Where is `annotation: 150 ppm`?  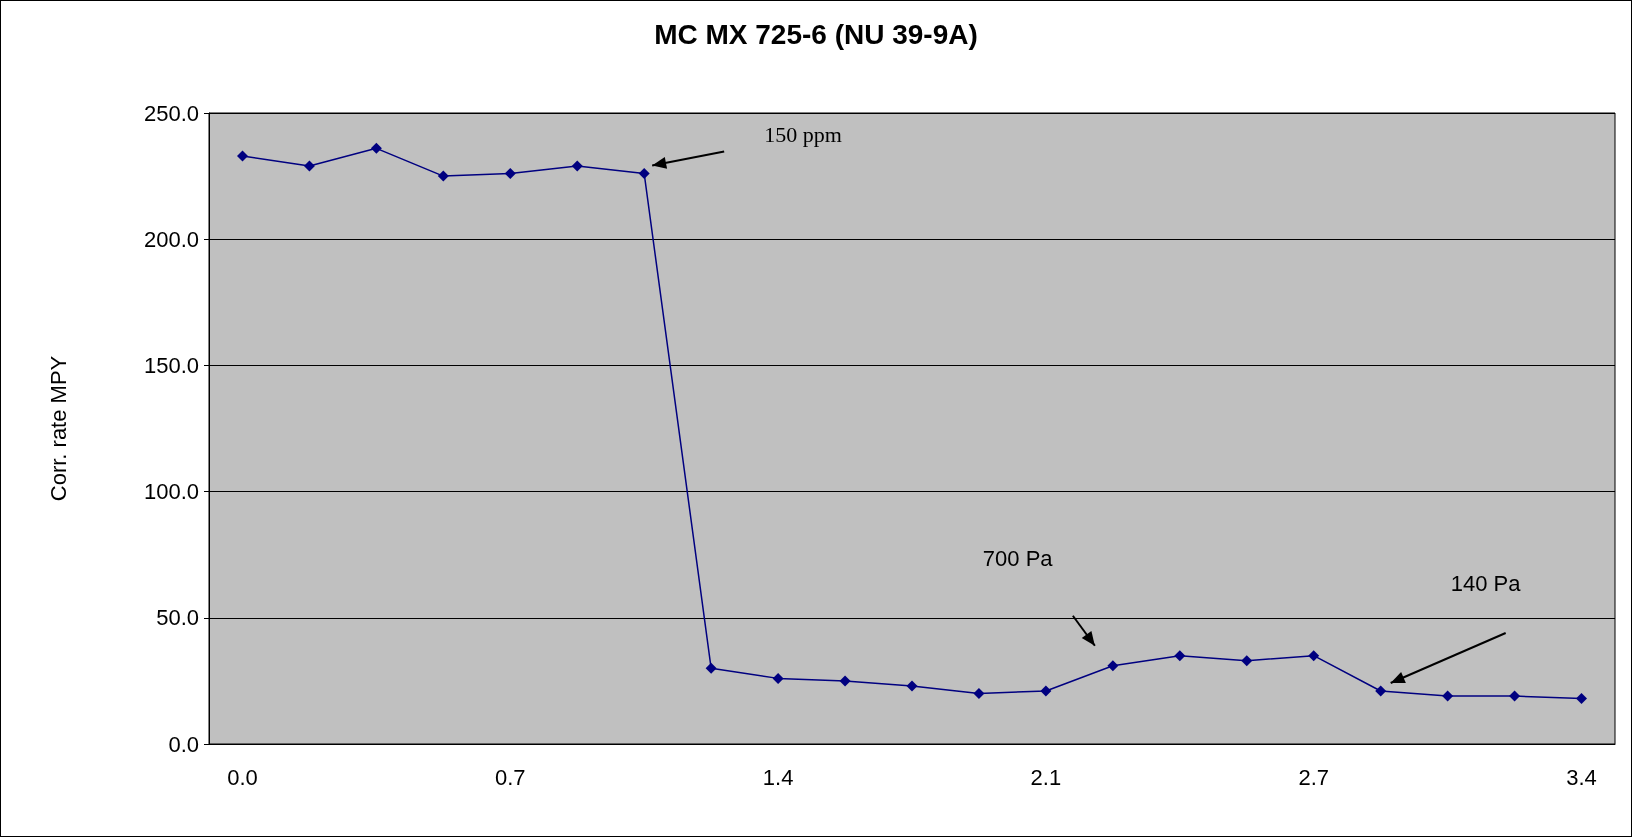 annotation: 150 ppm is located at coordinates (803, 134).